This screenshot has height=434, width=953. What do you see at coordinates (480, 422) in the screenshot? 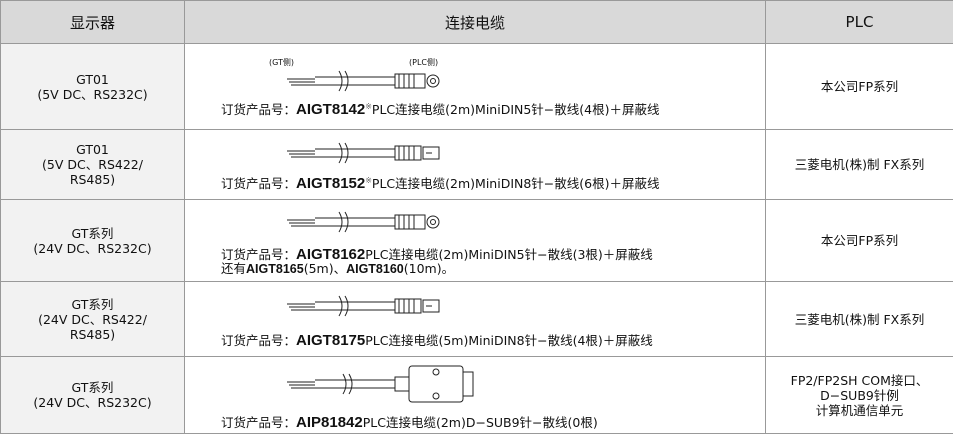
I see `description: PLC连接电缆(2m)D−SUB9针−散线(0根)` at bounding box center [480, 422].